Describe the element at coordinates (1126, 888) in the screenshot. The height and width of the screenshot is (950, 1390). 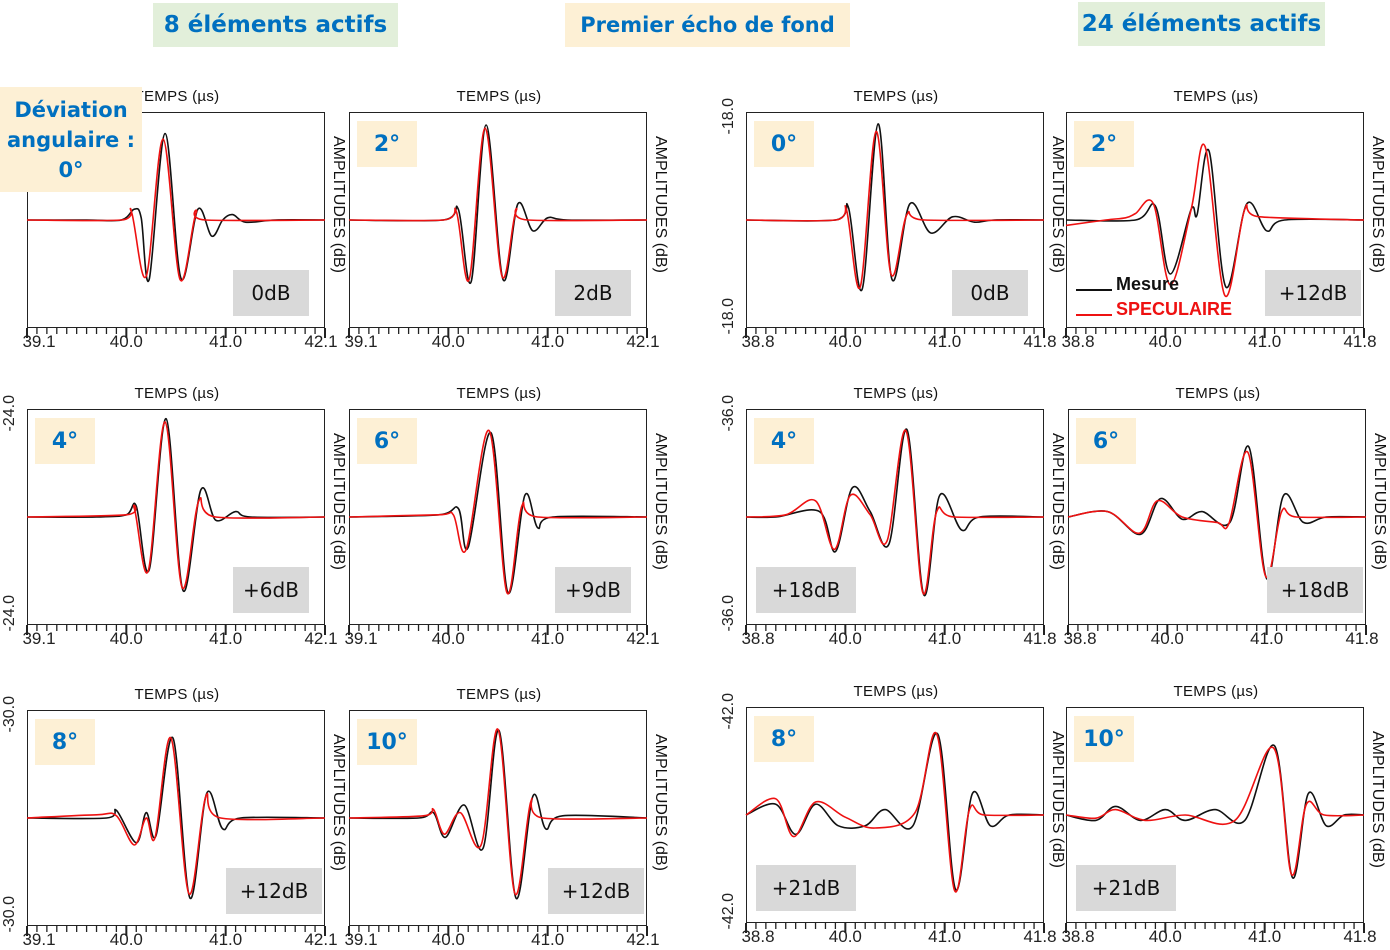
I see `gain-label: +21dB` at that location.